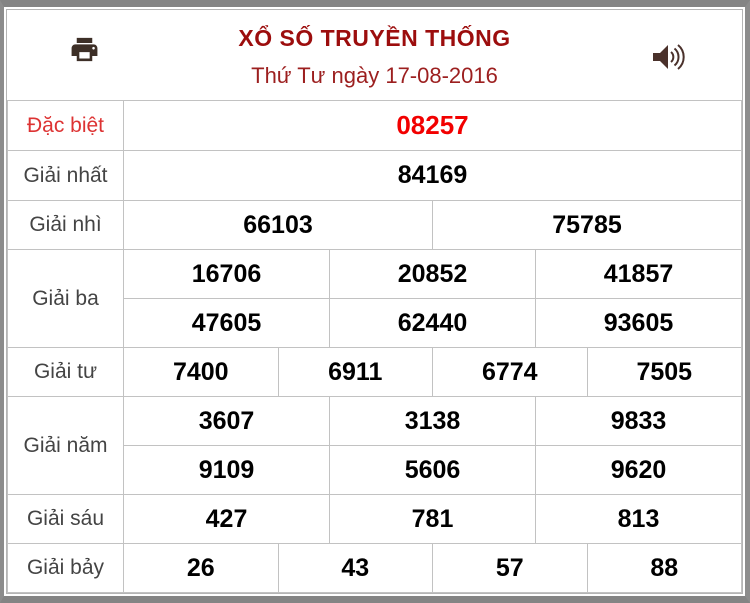 The height and width of the screenshot is (603, 750). I want to click on row-giai-nhat: Giải nhất 84169, so click(374, 175).